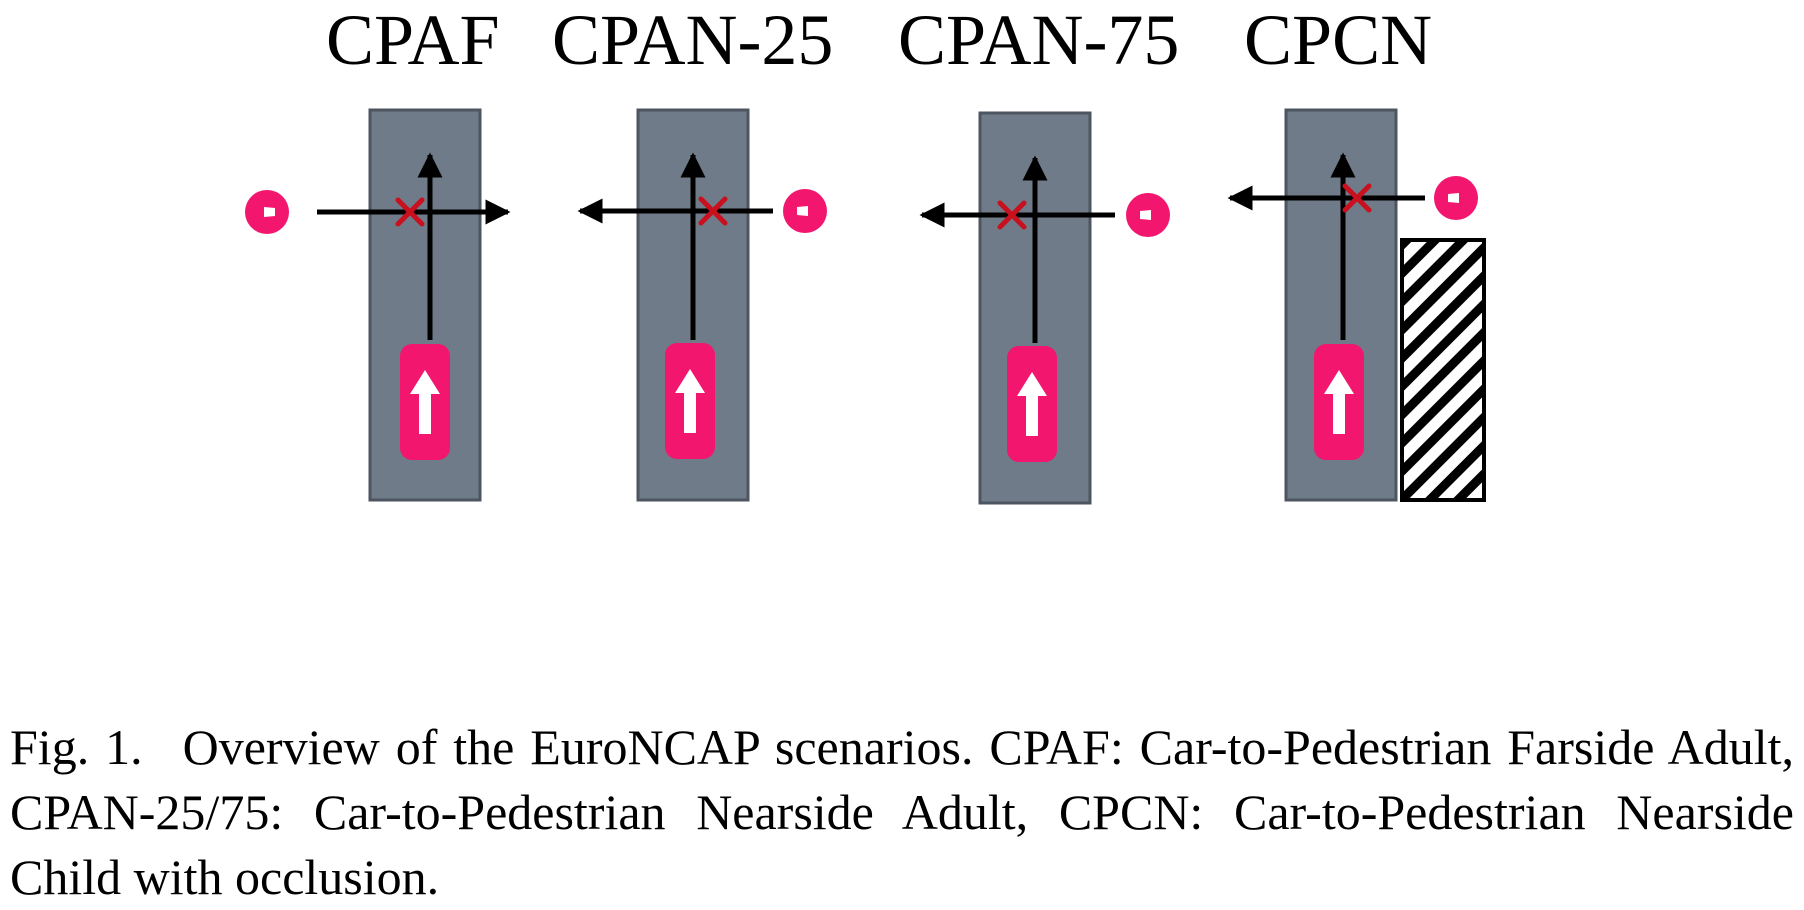 The image size is (1804, 910). Describe the element at coordinates (1039, 40) in the screenshot. I see `scenario-title-cpan-75: CPAN-75` at that location.